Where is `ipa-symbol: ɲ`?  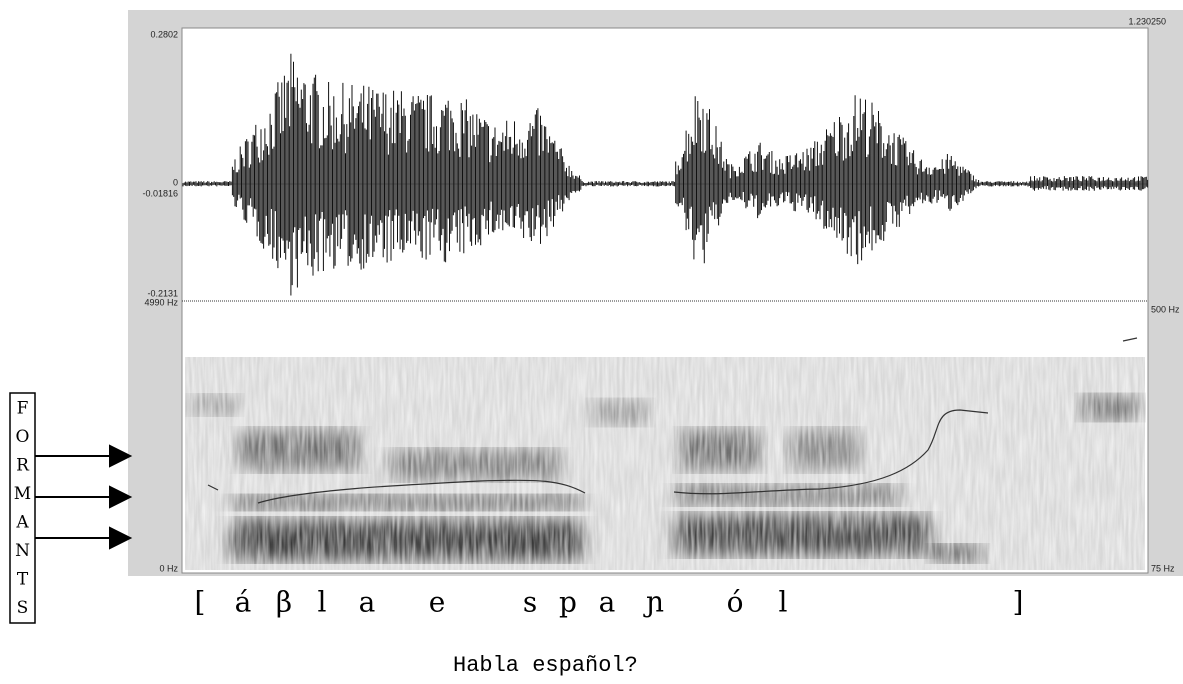
ipa-symbol: ɲ is located at coordinates (653, 602).